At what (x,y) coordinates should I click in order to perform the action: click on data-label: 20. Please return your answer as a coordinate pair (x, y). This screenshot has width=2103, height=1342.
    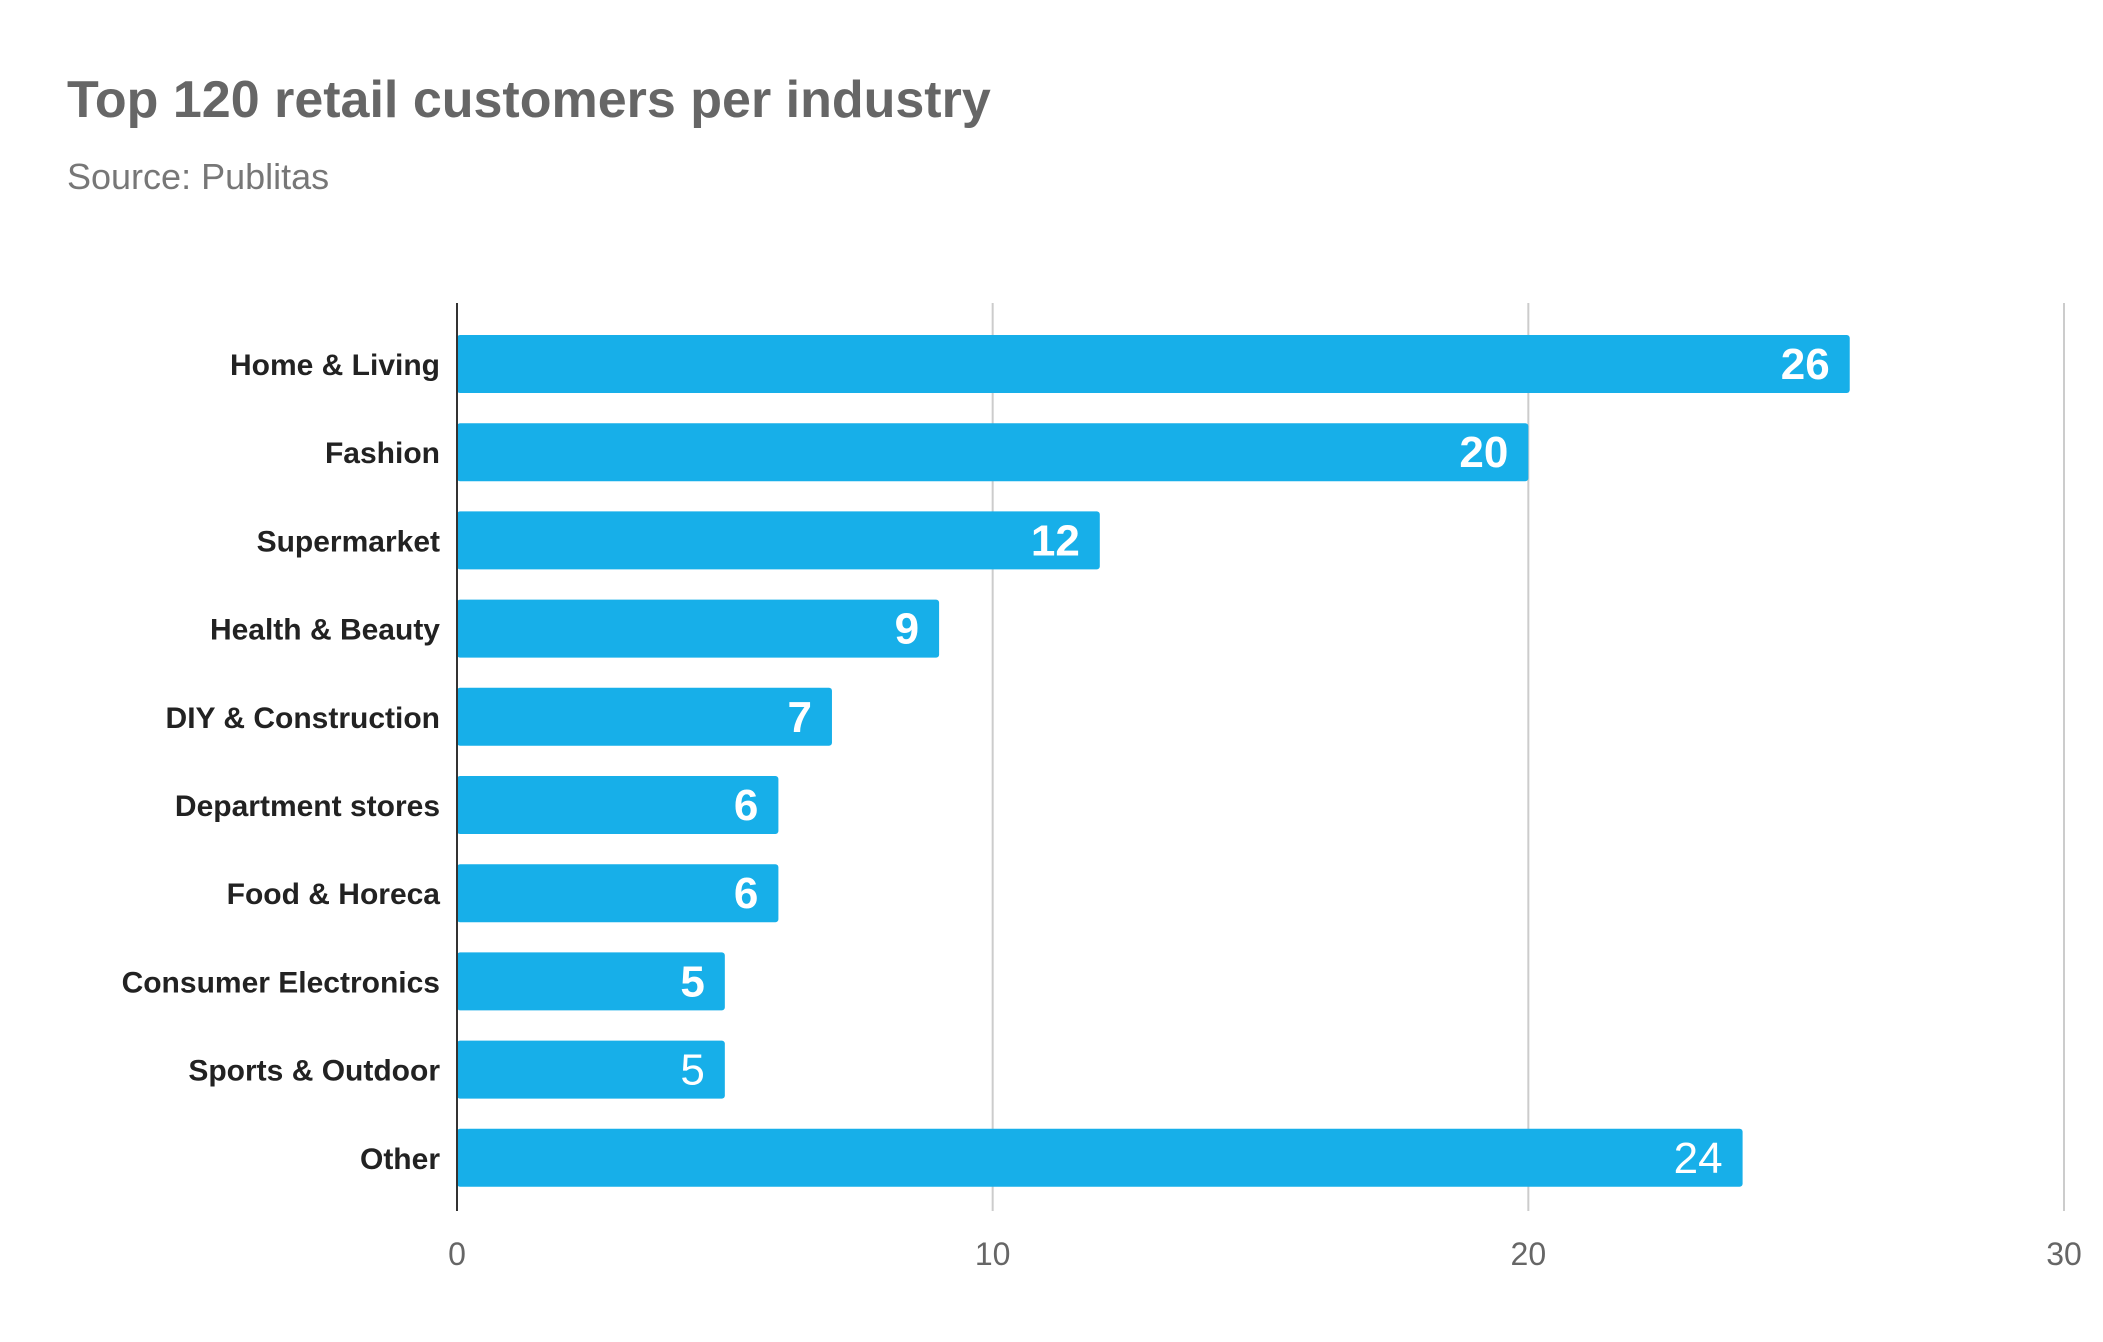
    Looking at the image, I should click on (1483, 452).